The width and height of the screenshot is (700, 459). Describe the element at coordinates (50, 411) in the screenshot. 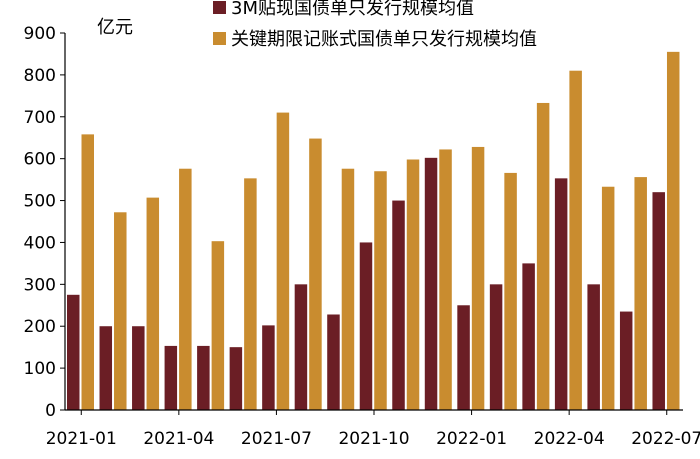

I see `y-tick-label: 0` at that location.